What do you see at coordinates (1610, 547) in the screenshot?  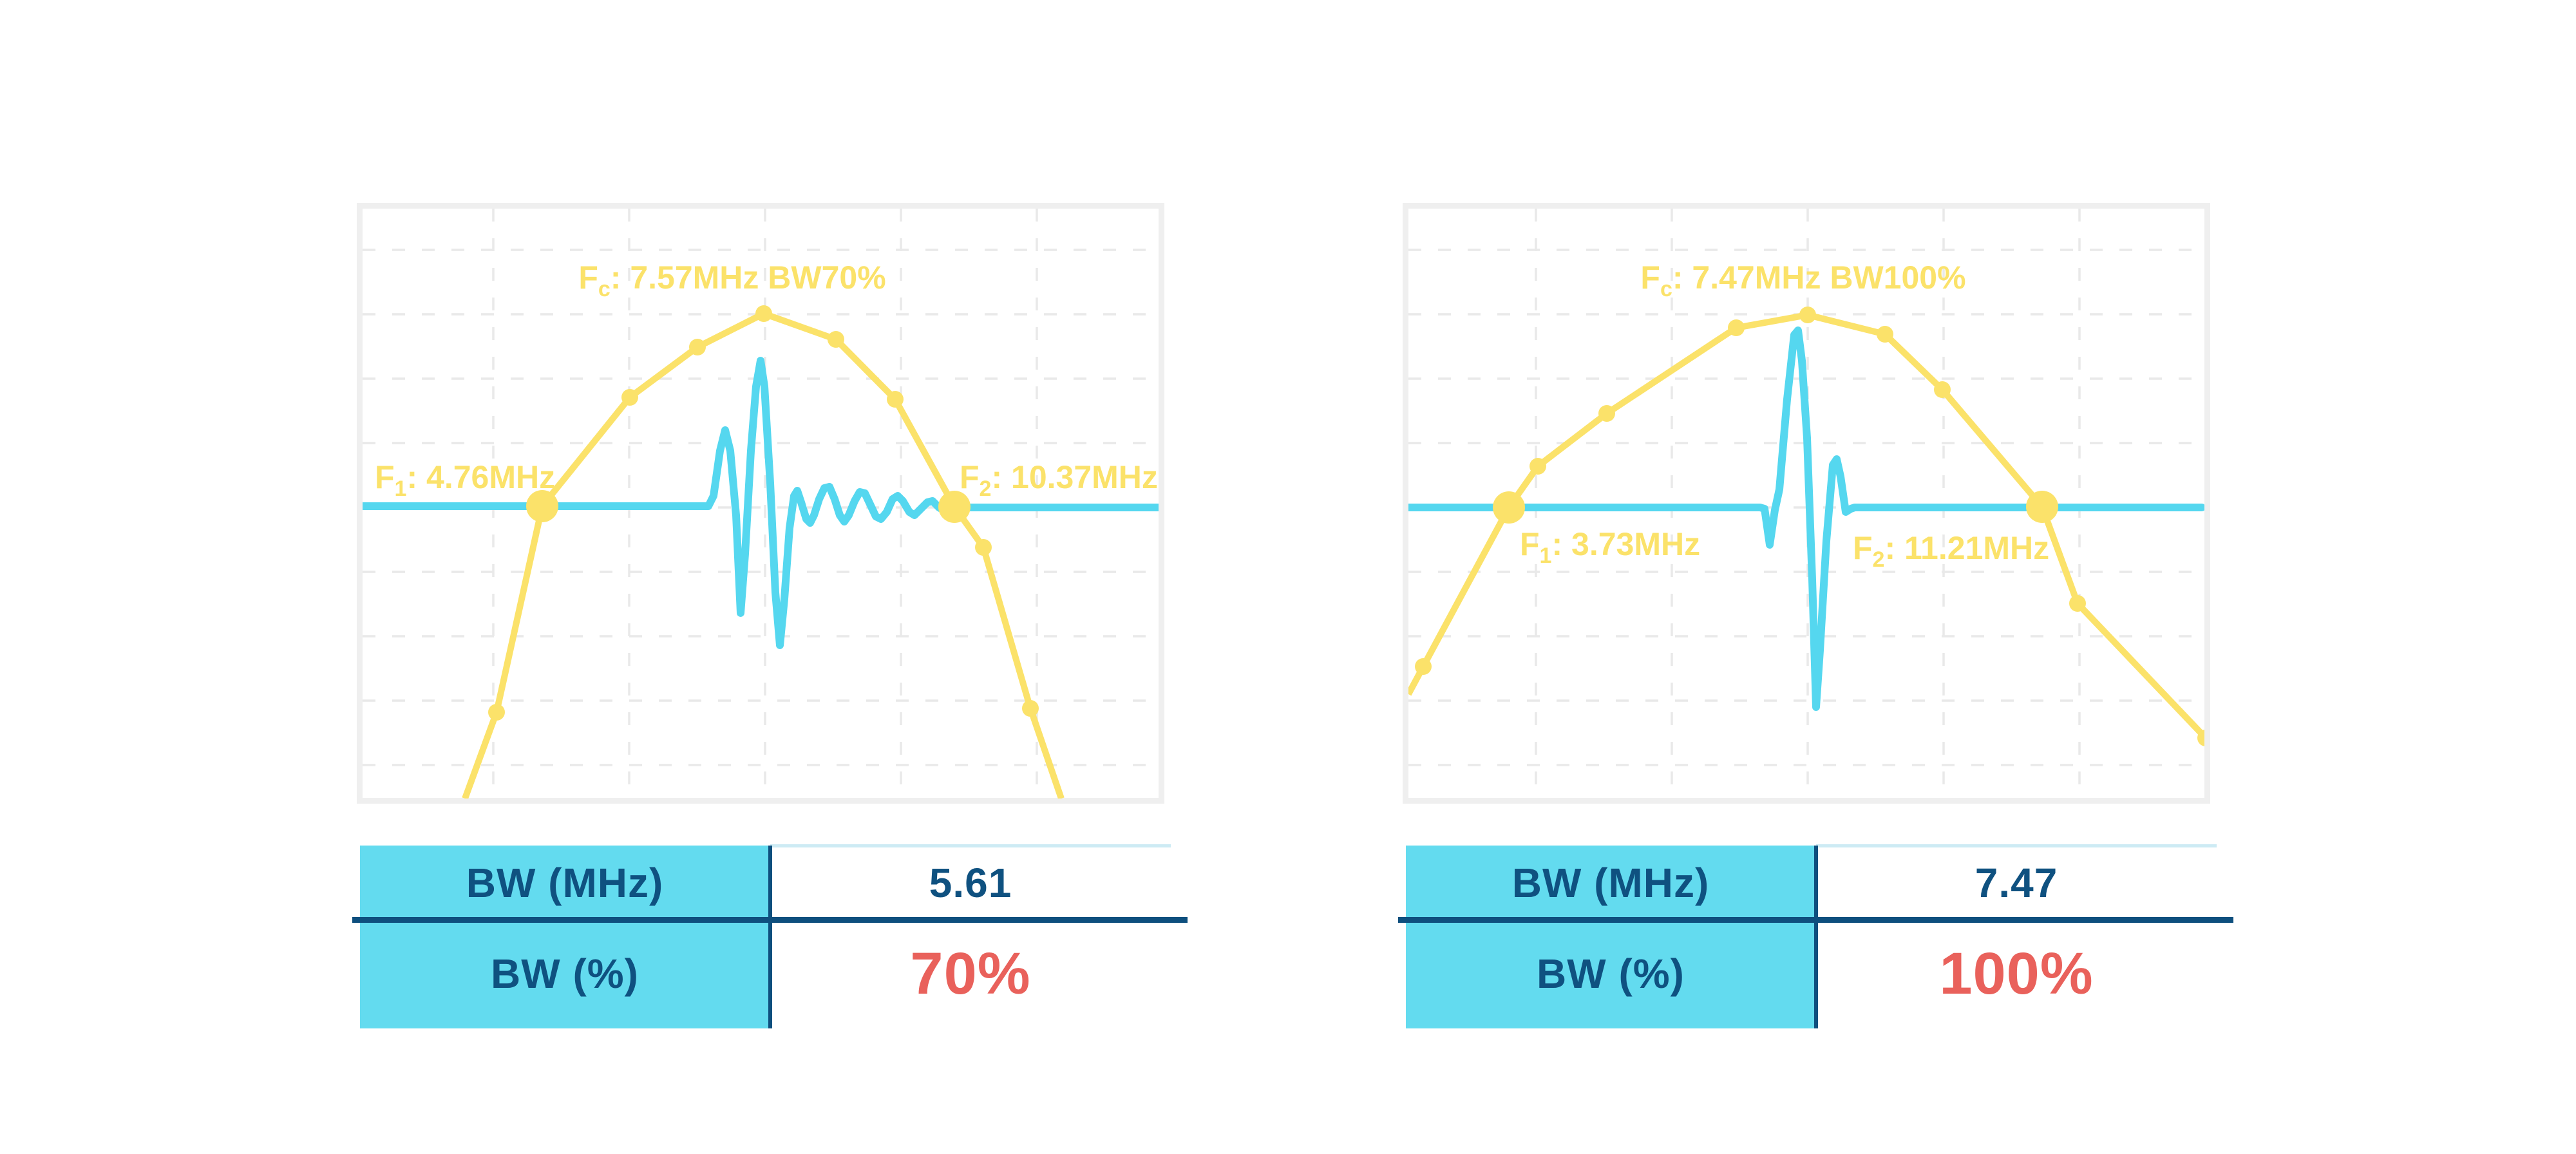 I see `f1-label: F1: 3.73MHz` at bounding box center [1610, 547].